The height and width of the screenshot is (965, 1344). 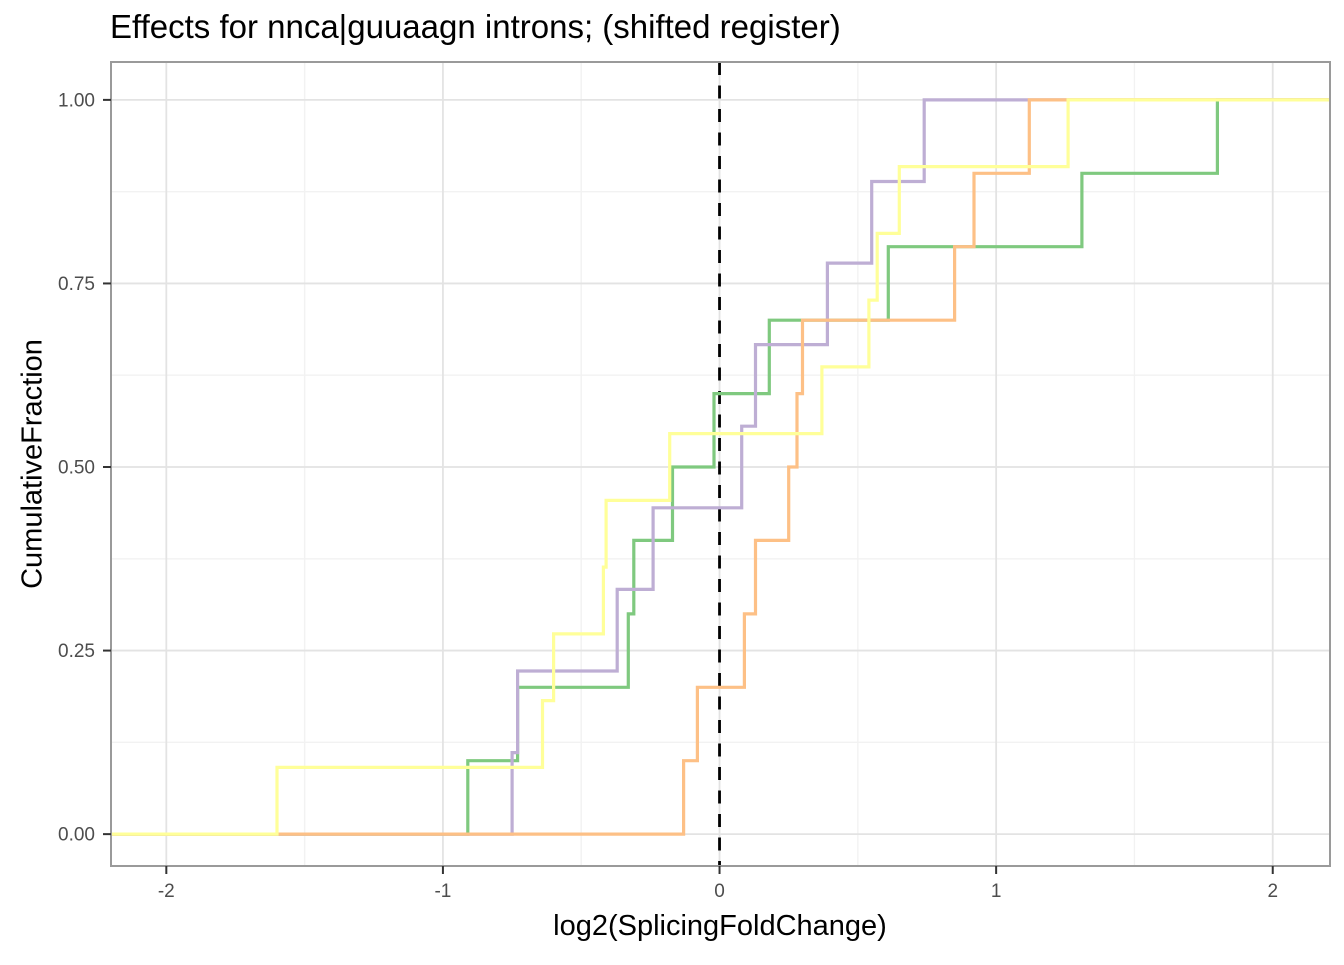 What do you see at coordinates (76, 100) in the screenshot?
I see `y-tick-label: 1.00` at bounding box center [76, 100].